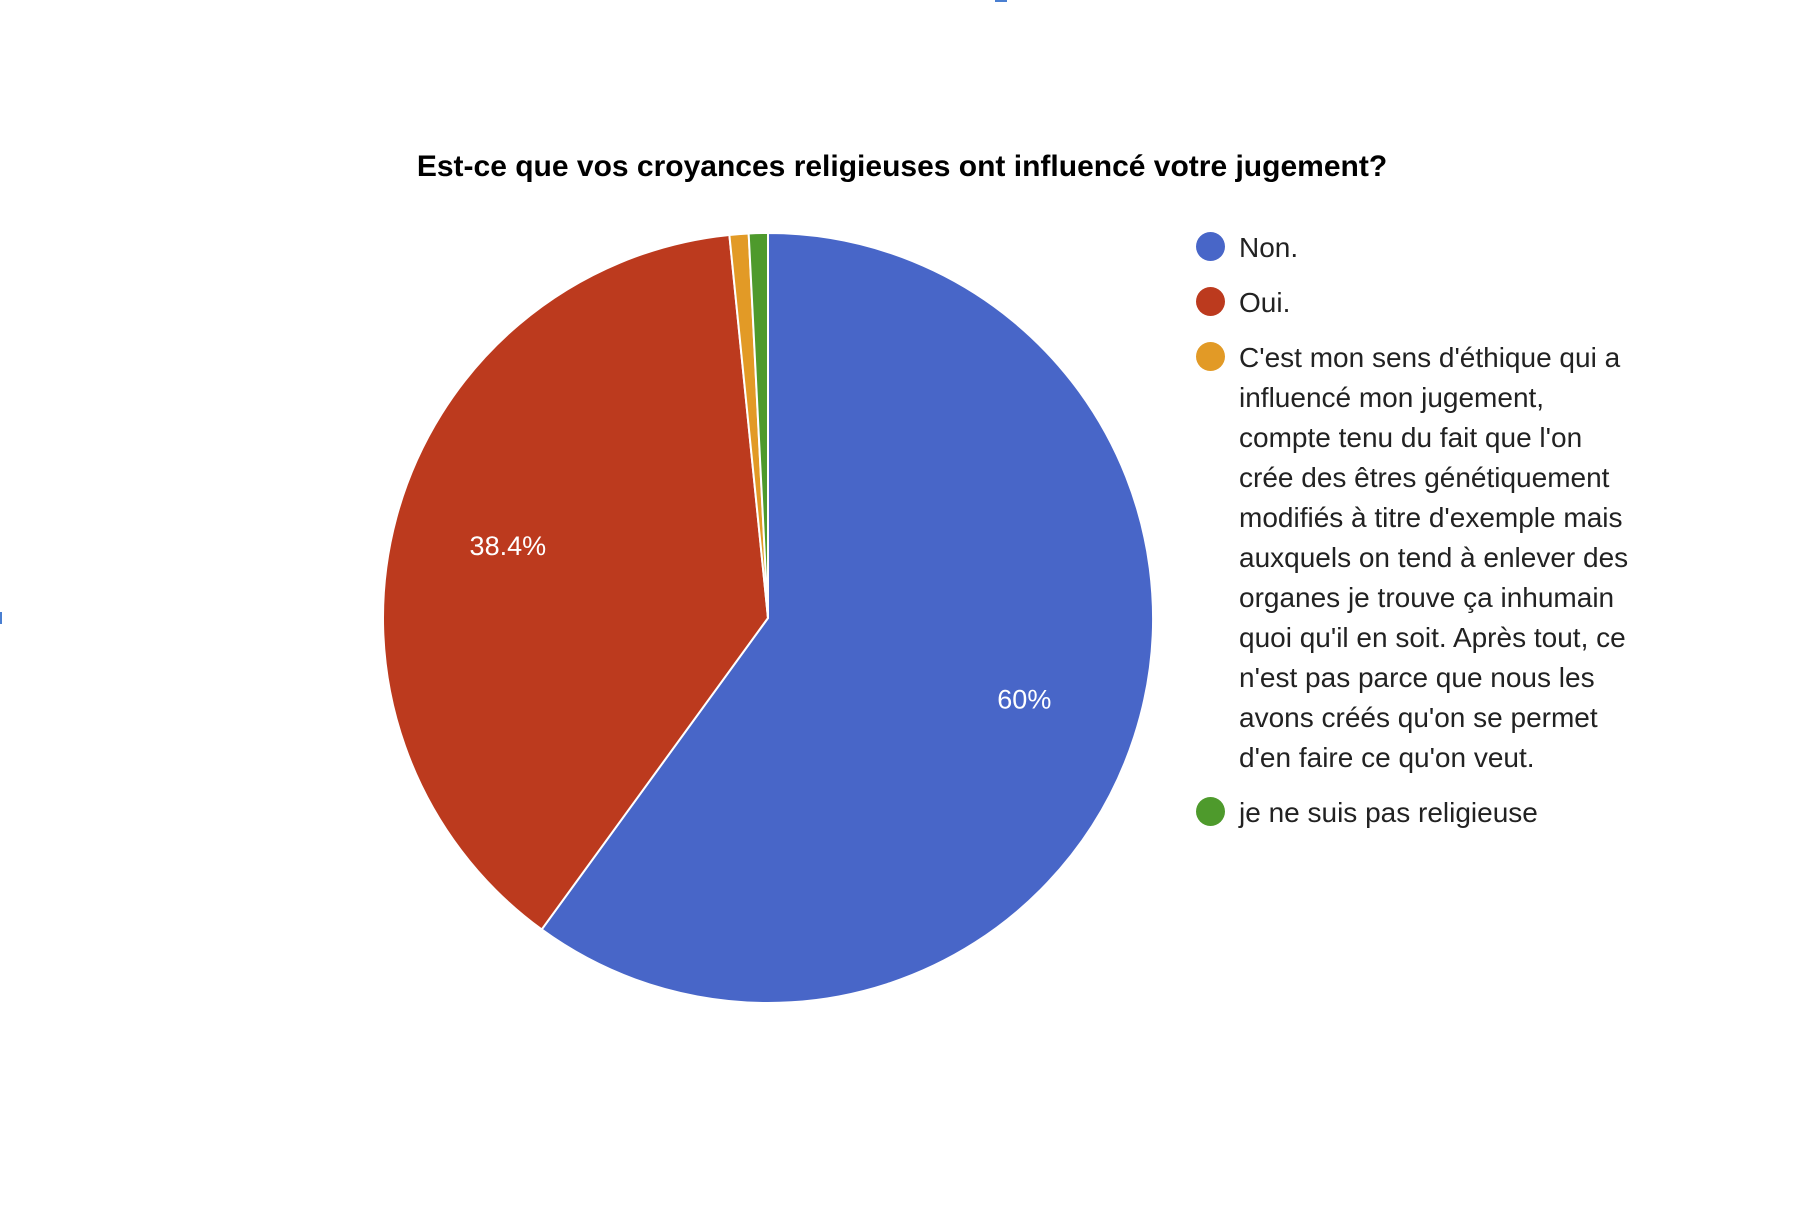  What do you see at coordinates (1416, 248) in the screenshot?
I see `legend-item-non: Non.` at bounding box center [1416, 248].